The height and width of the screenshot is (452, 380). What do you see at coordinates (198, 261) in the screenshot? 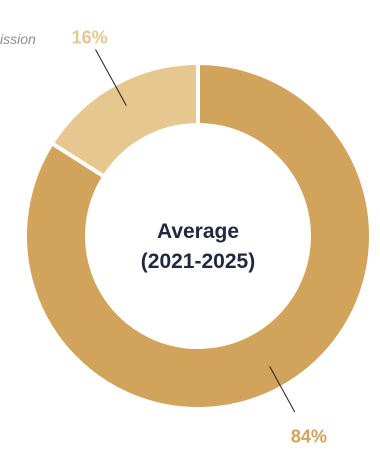
I see `center-label-line2: (2021-2025)` at bounding box center [198, 261].